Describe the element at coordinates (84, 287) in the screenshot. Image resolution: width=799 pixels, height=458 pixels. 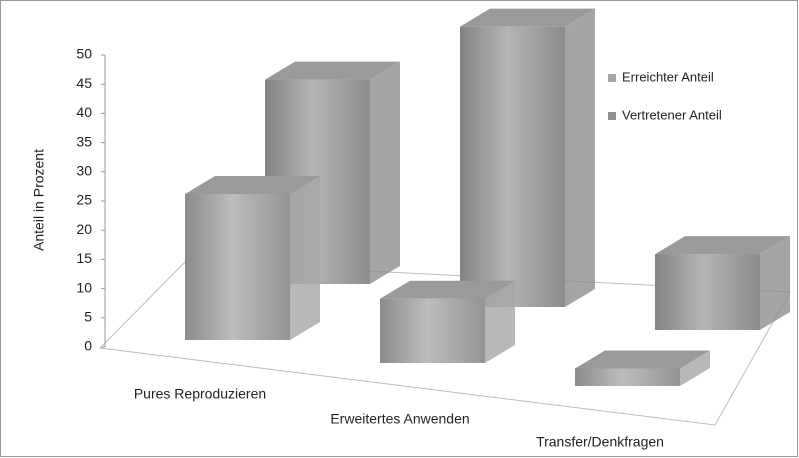
I see `y-tick-label: 10` at that location.